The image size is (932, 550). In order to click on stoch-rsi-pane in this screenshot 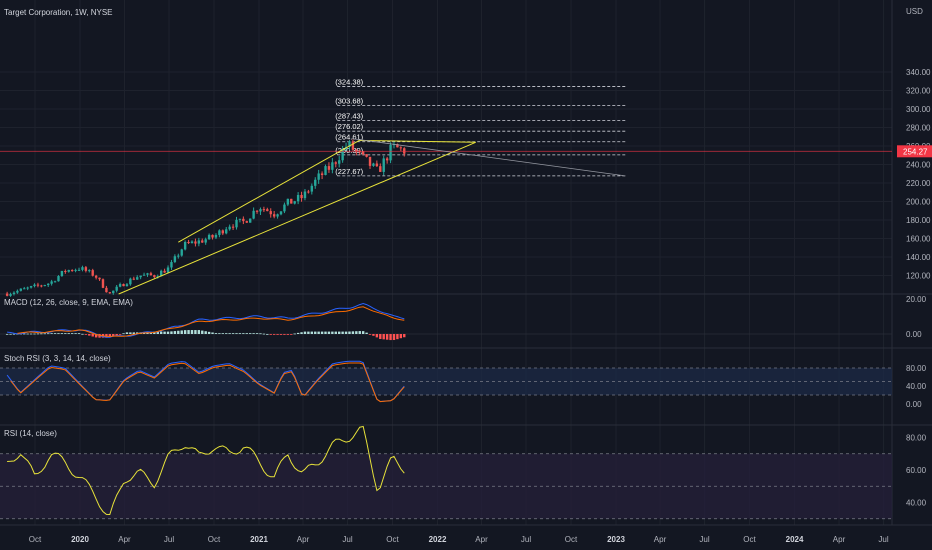, I will do `click(446, 381)`.